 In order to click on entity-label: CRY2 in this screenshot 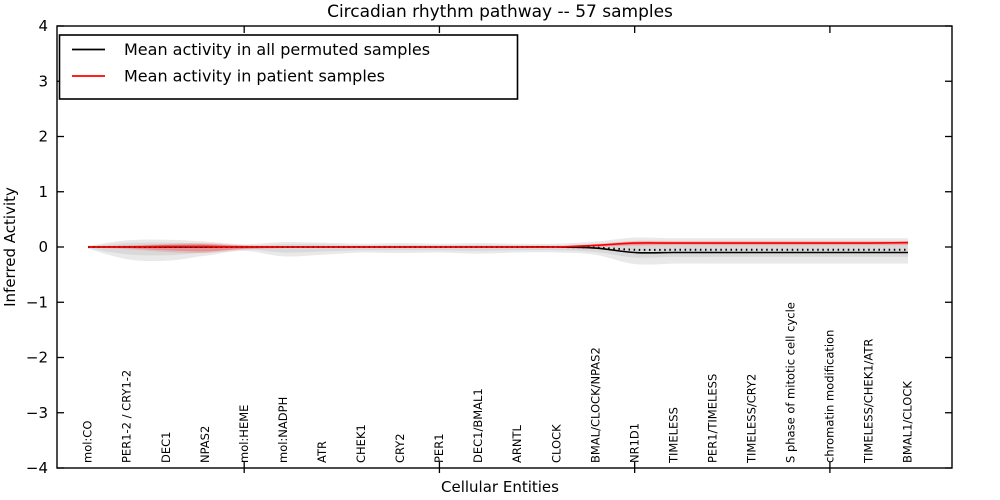, I will do `click(400, 448)`.